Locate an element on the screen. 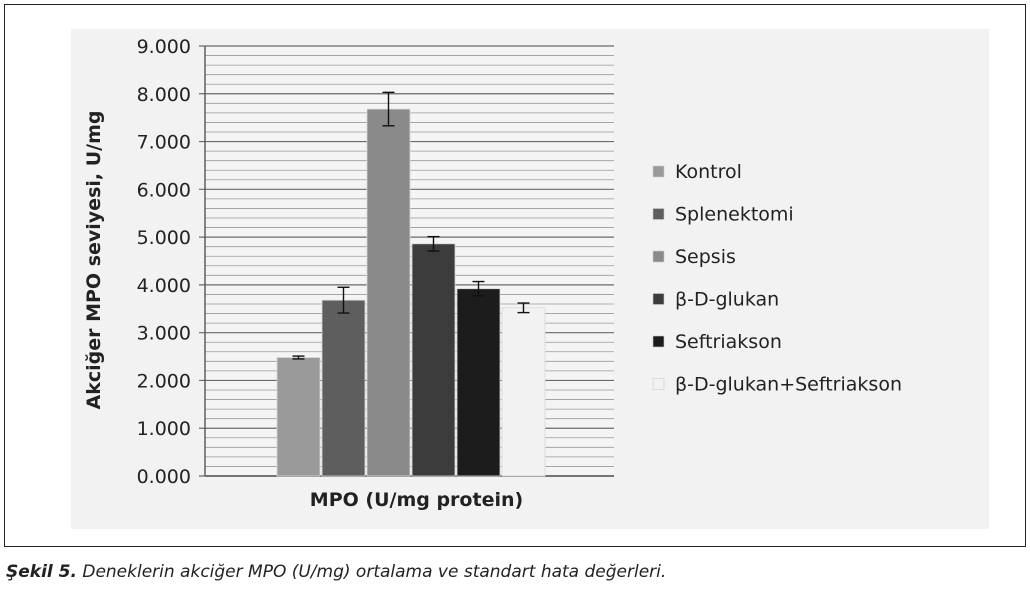 The height and width of the screenshot is (593, 1030). legend-label-0: Kontrol is located at coordinates (708, 172).